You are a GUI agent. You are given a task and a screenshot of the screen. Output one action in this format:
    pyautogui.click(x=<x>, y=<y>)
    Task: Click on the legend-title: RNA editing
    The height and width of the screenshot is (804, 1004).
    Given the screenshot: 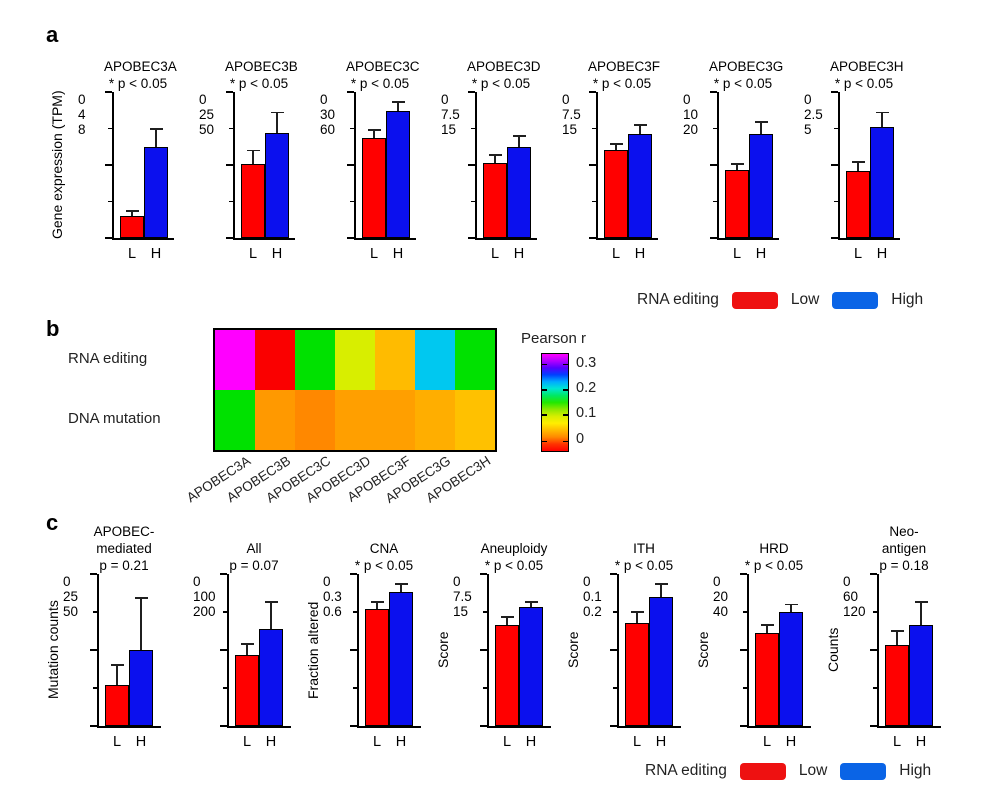 What is the action you would take?
    pyautogui.click(x=678, y=299)
    